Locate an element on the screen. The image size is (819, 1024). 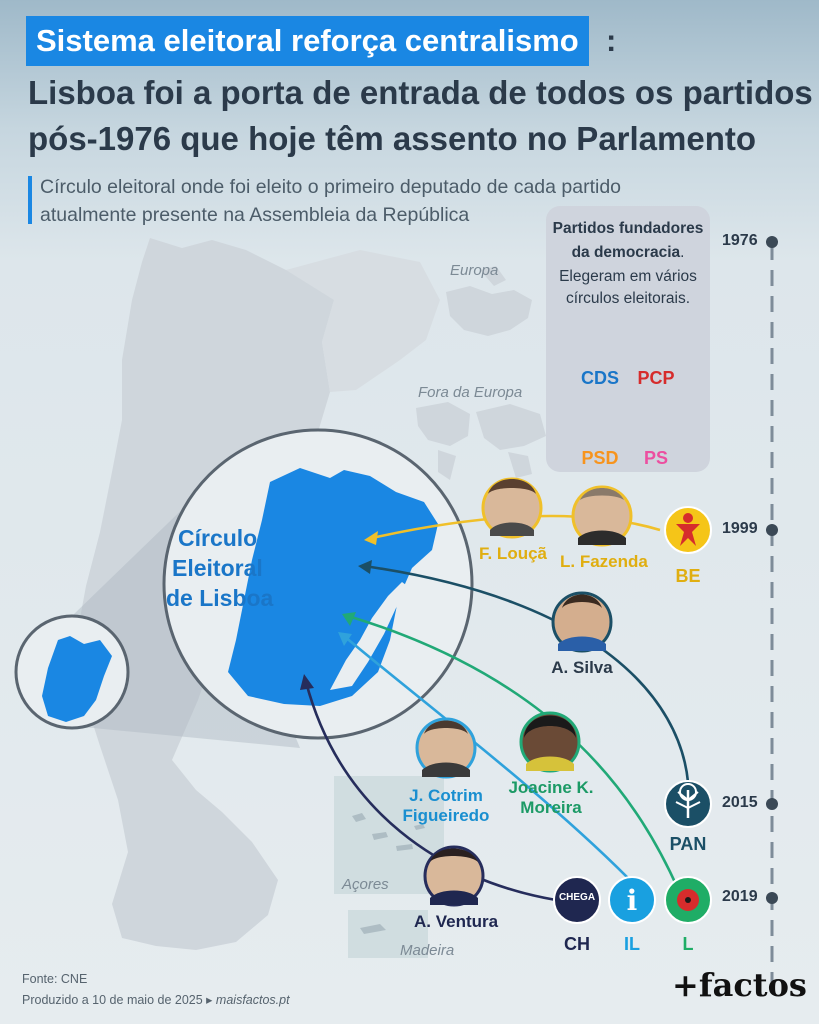
arrowhead-be is located at coordinates (371, 538).